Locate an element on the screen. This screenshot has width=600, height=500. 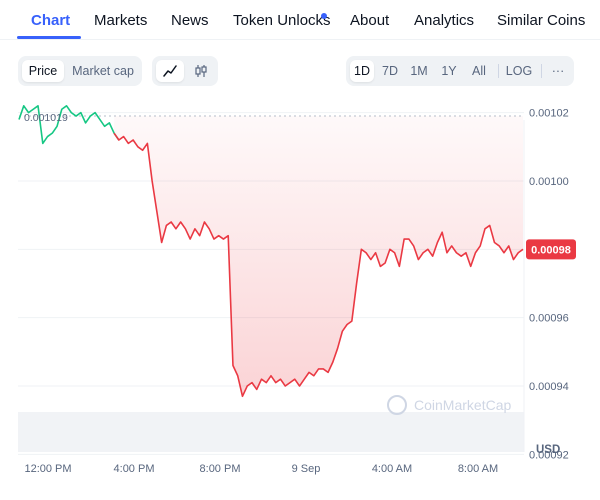
y-tick-label: 0.00100 is located at coordinates (549, 182).